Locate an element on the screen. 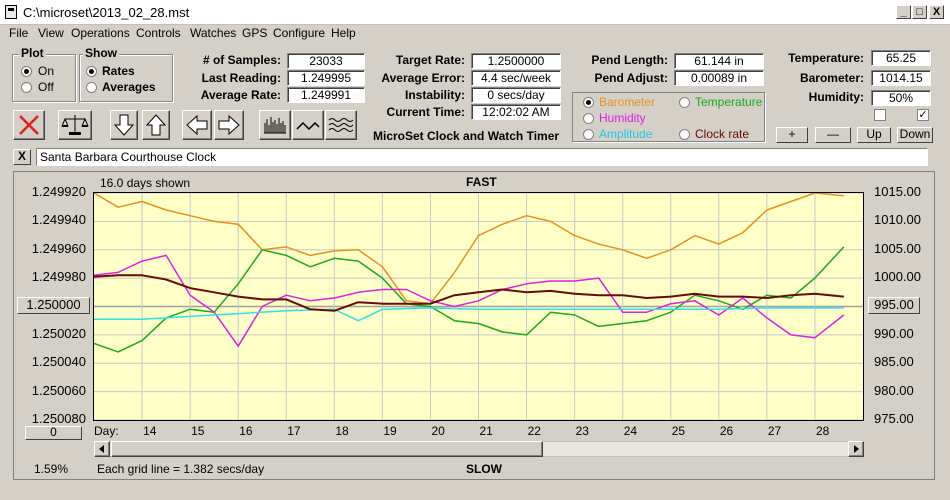 This screenshot has height=500, width=950. plot-on-radio is located at coordinates (26, 71).